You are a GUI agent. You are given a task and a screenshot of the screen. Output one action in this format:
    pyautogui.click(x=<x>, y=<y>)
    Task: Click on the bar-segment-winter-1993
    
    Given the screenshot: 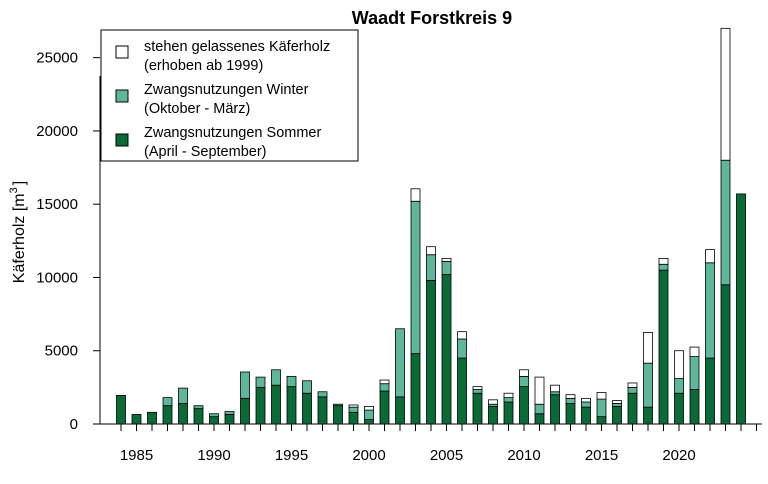 What is the action you would take?
    pyautogui.click(x=260, y=382)
    